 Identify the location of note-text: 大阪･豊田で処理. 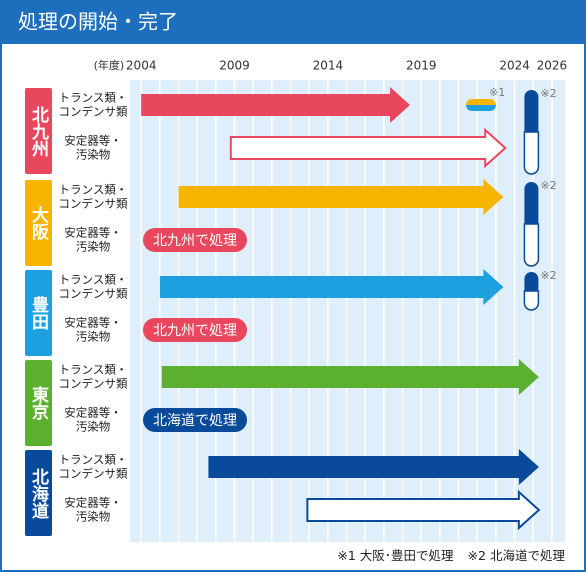
(407, 555).